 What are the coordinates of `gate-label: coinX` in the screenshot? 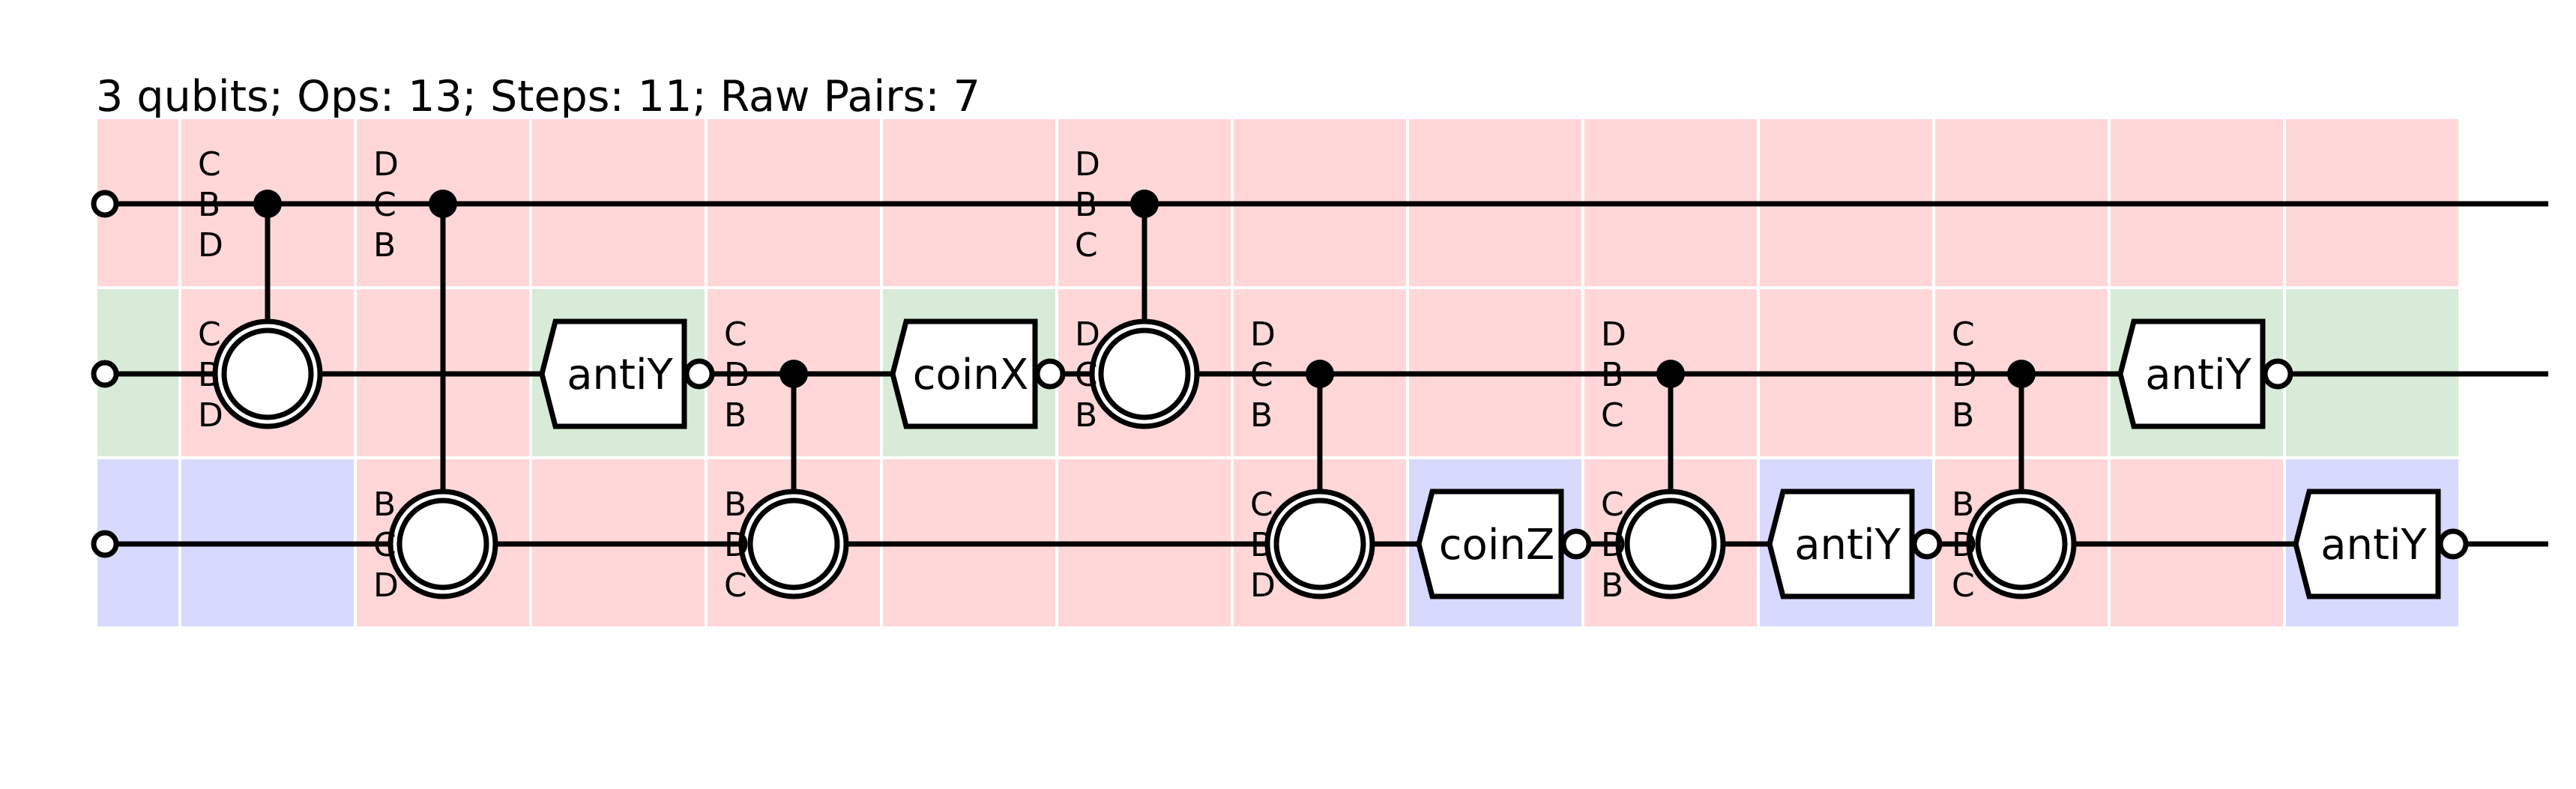 It's located at (970, 375).